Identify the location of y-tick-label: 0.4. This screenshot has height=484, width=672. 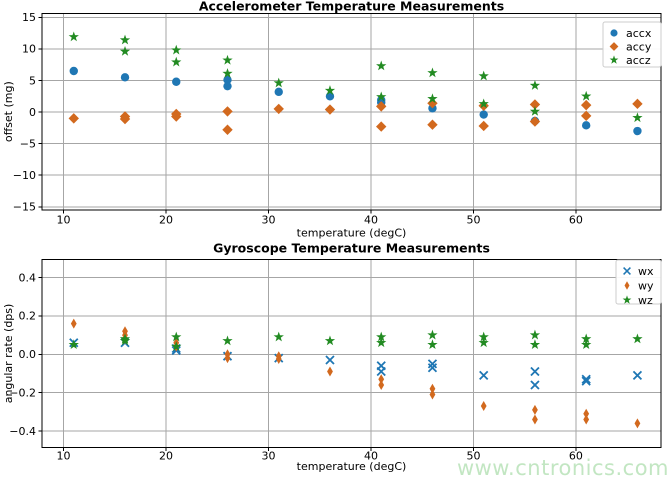
(28, 277).